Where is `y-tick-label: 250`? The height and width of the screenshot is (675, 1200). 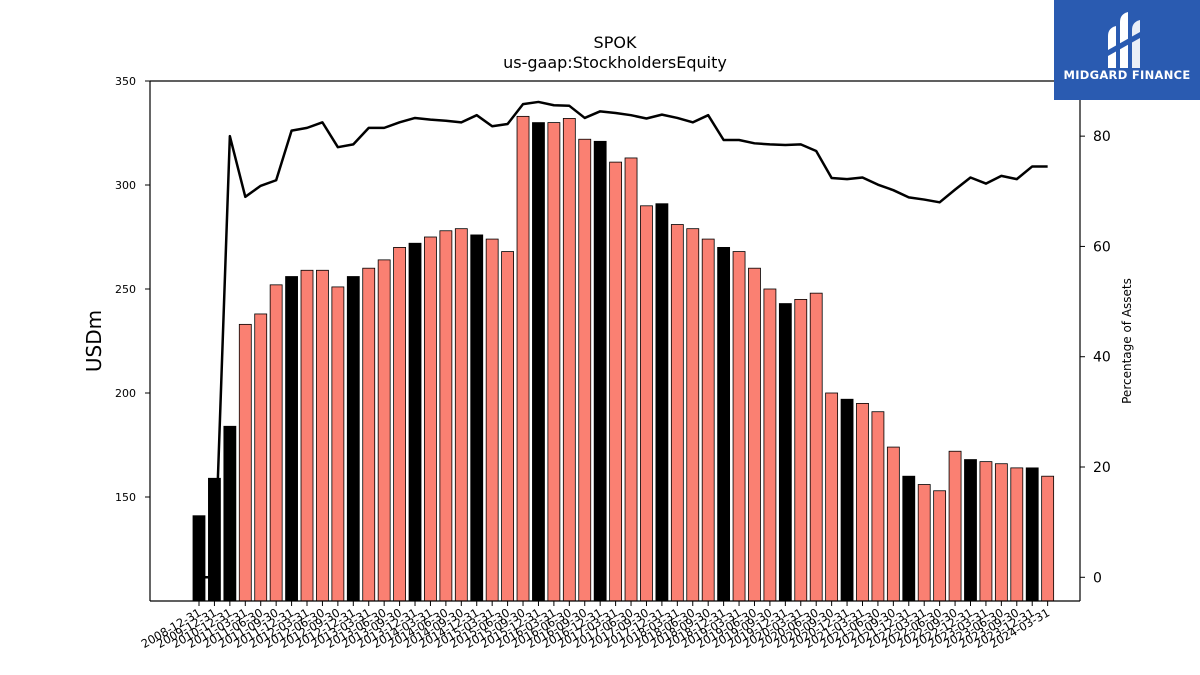
y-tick-label: 250 is located at coordinates (125, 289).